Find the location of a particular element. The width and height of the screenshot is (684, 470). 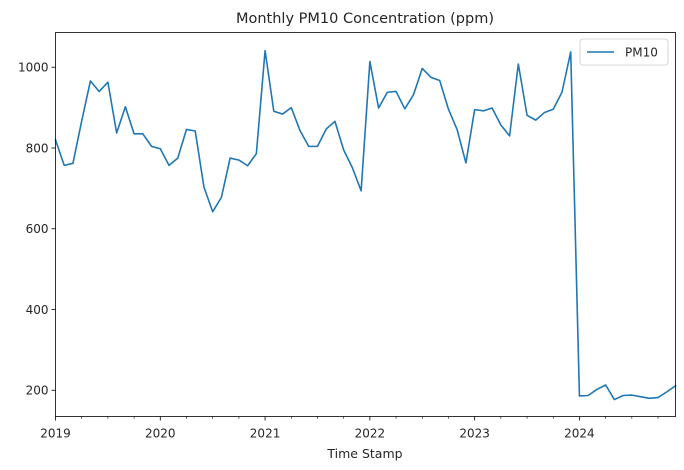

legend-label: PM10 is located at coordinates (641, 53).